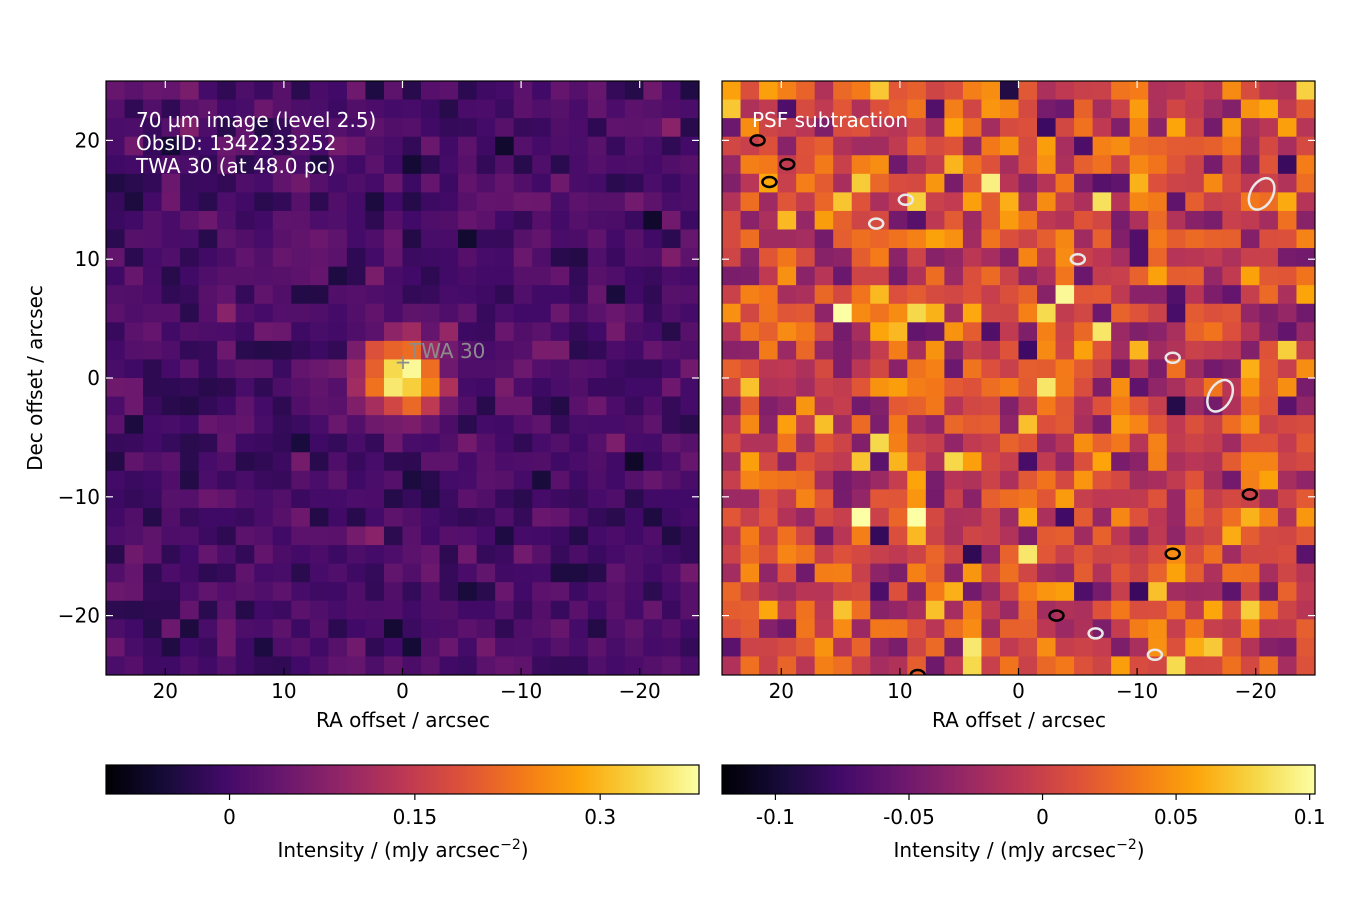  I want to click on black-contour, so click(917, 671).